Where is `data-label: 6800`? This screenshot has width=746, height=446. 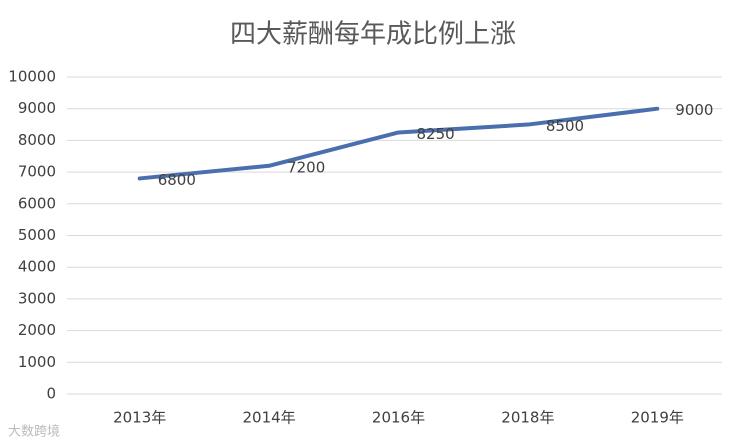
data-label: 6800 is located at coordinates (177, 180).